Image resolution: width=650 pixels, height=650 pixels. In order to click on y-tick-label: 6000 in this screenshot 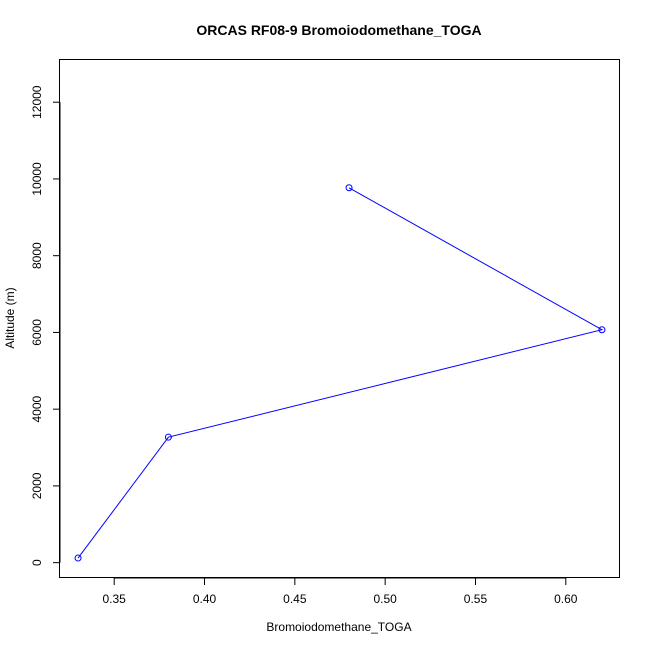, I will do `click(37, 332)`.